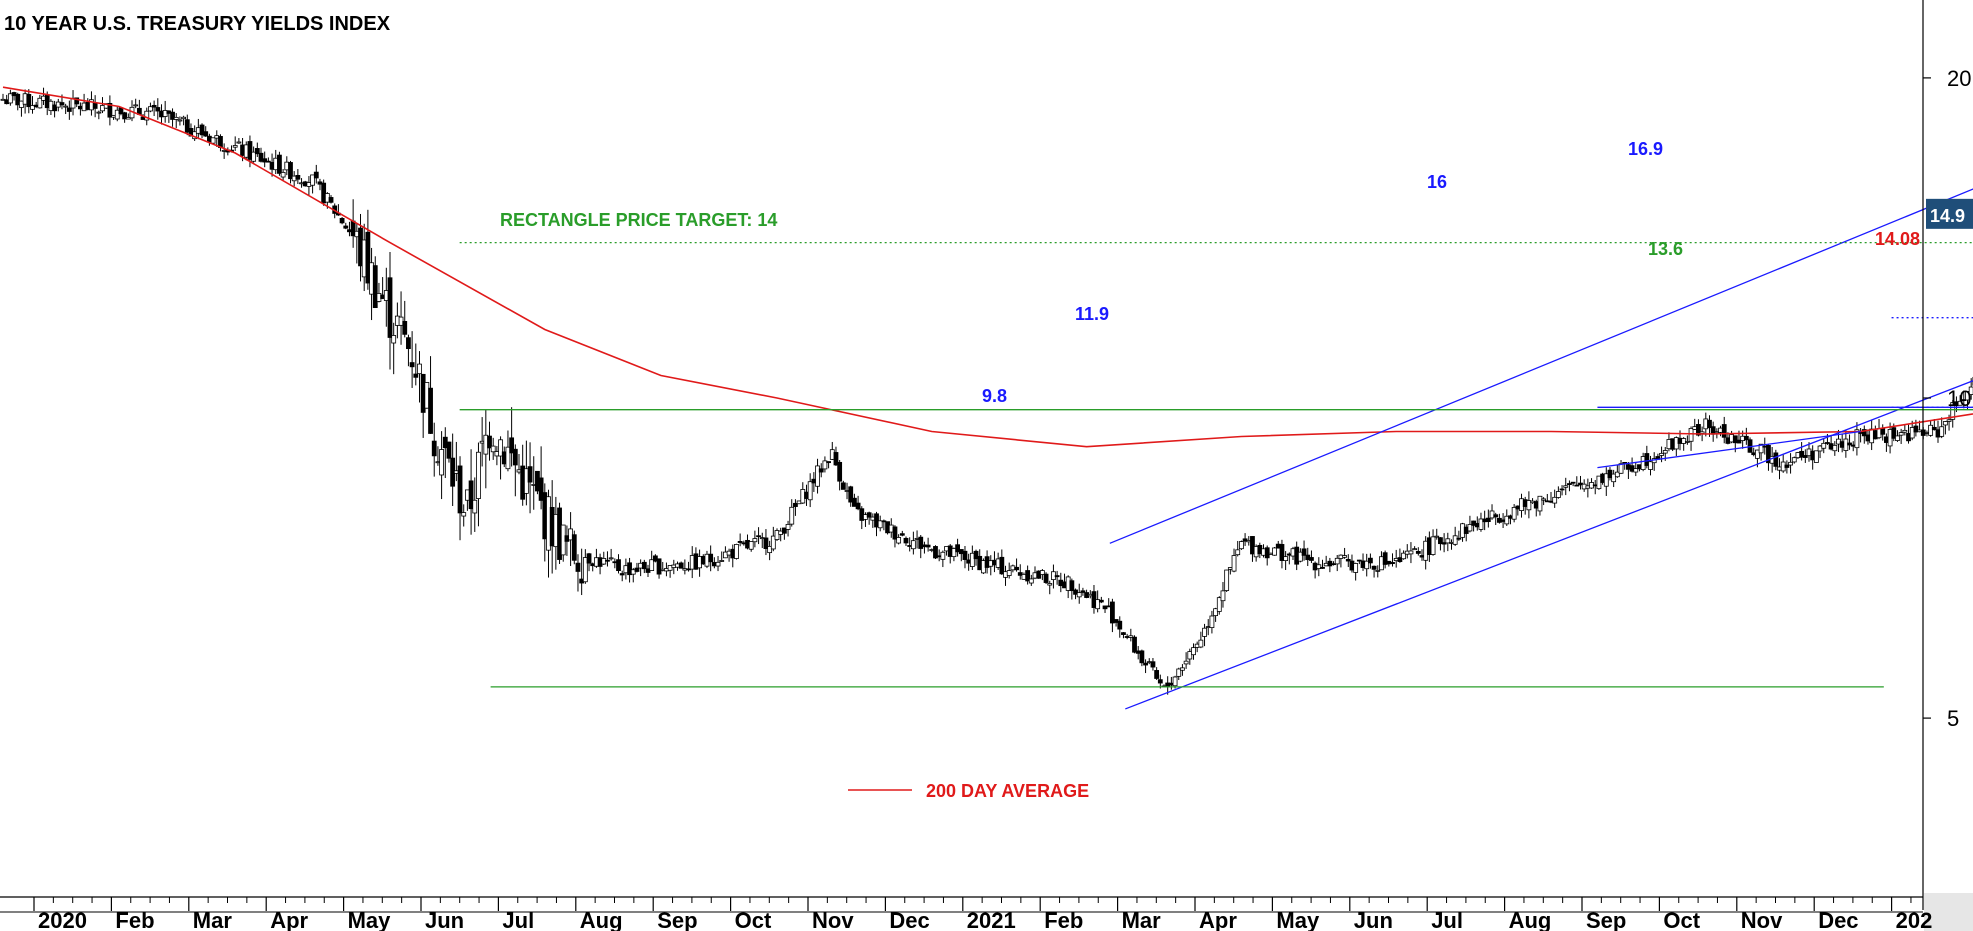  What do you see at coordinates (1729, 449) in the screenshot?
I see `trendline` at bounding box center [1729, 449].